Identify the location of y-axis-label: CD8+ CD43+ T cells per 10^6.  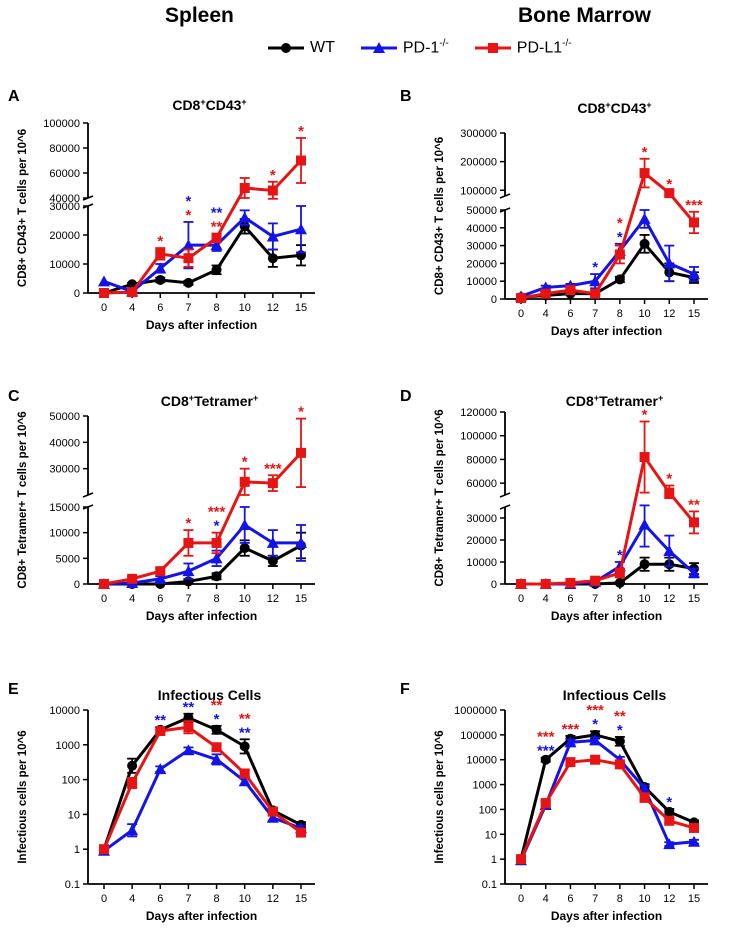
(440, 216).